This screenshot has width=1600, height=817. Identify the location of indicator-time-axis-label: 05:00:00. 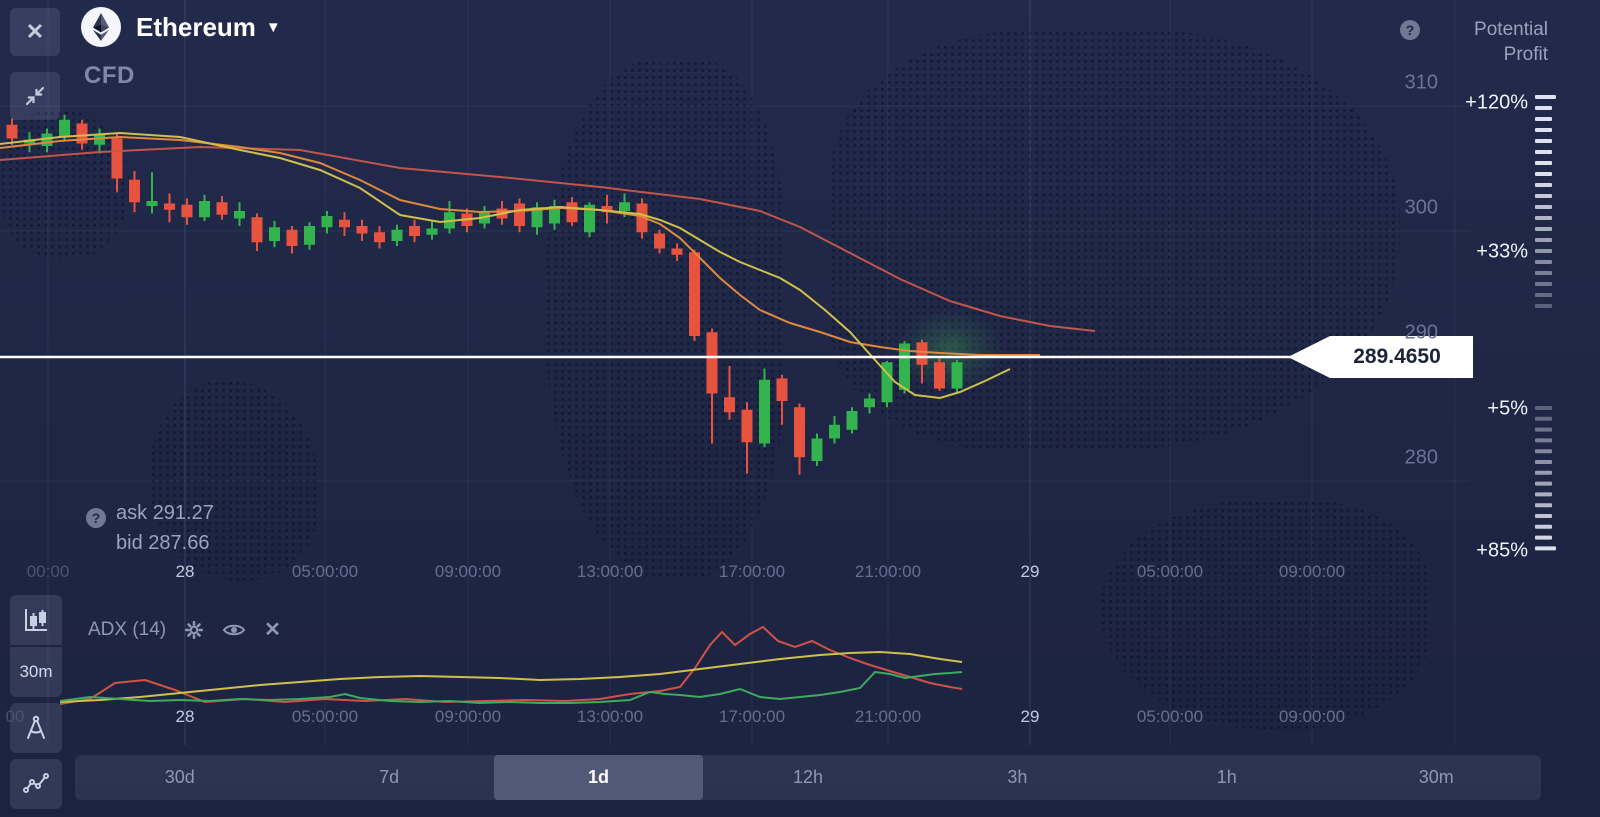
(1170, 716).